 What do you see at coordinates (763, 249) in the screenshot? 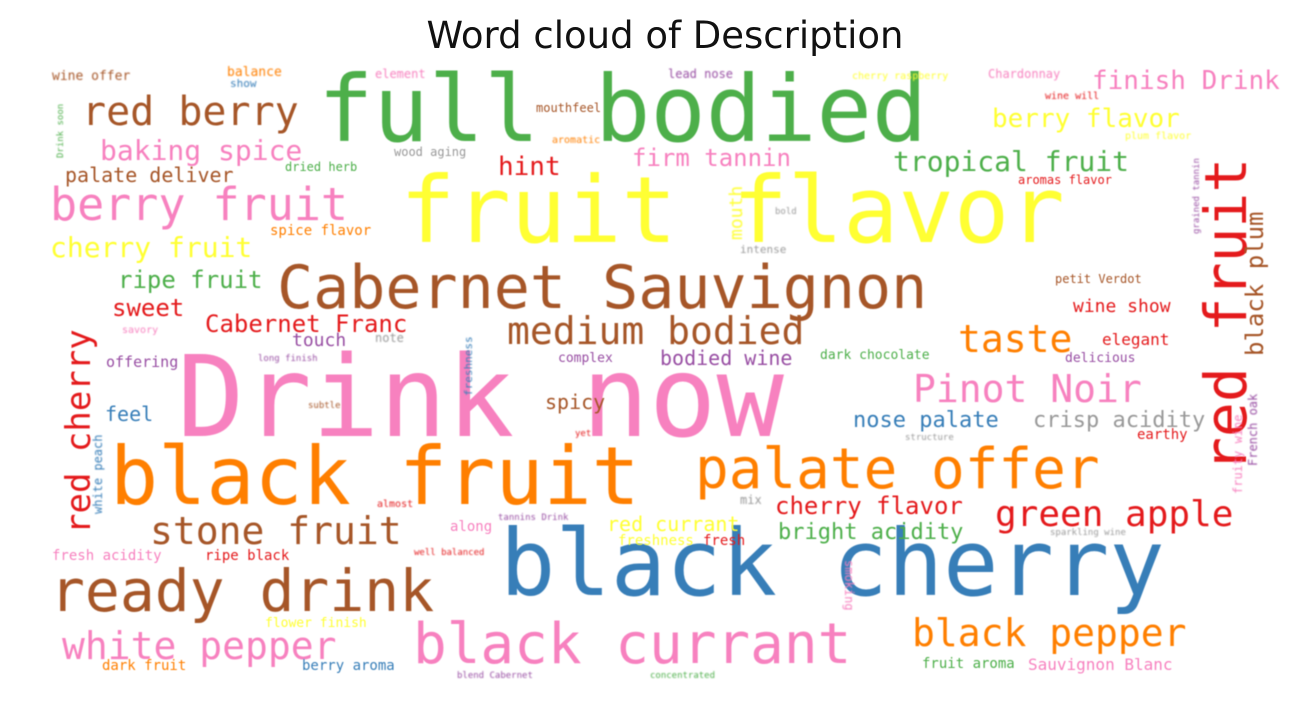
I see `word-intense: intense` at bounding box center [763, 249].